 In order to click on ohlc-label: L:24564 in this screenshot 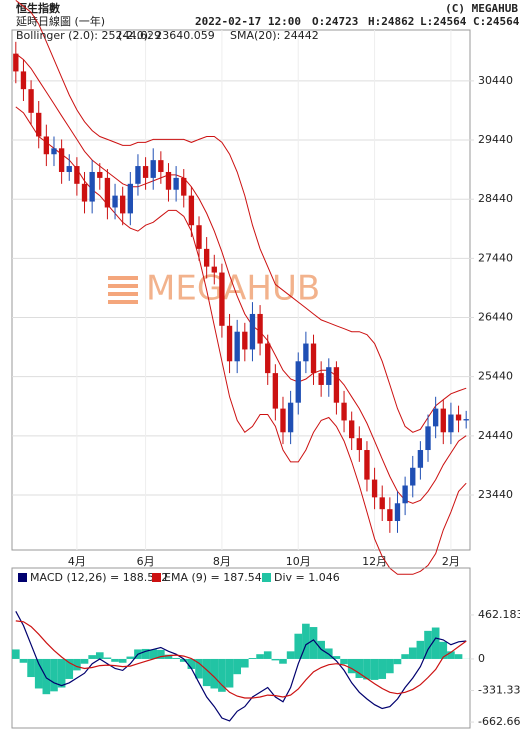, I will do `click(443, 21)`.